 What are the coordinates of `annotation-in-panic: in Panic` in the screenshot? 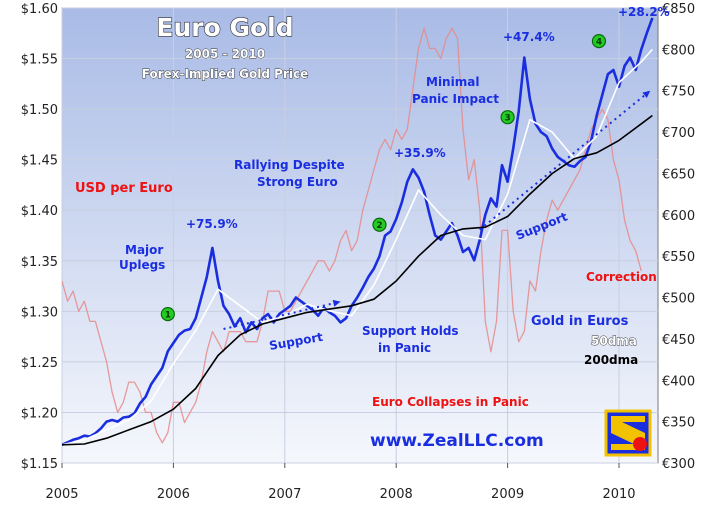 It's located at (404, 348).